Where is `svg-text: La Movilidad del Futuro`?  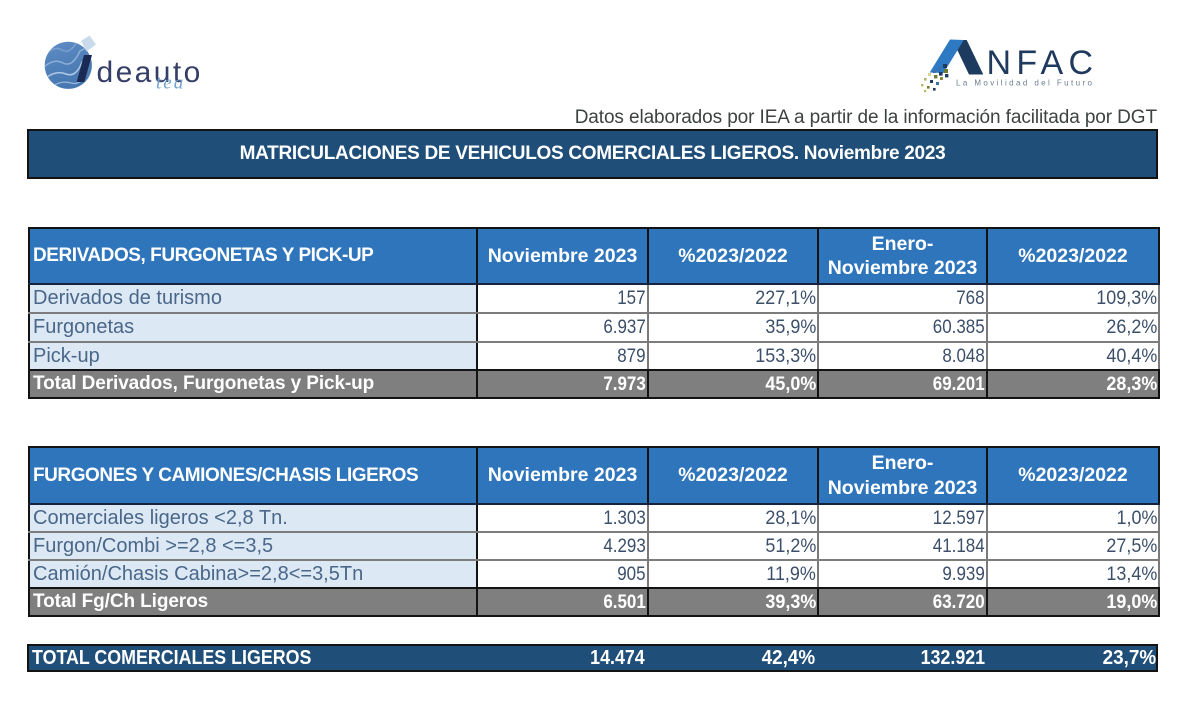 svg-text: La Movilidad del Futuro is located at coordinates (1025, 83).